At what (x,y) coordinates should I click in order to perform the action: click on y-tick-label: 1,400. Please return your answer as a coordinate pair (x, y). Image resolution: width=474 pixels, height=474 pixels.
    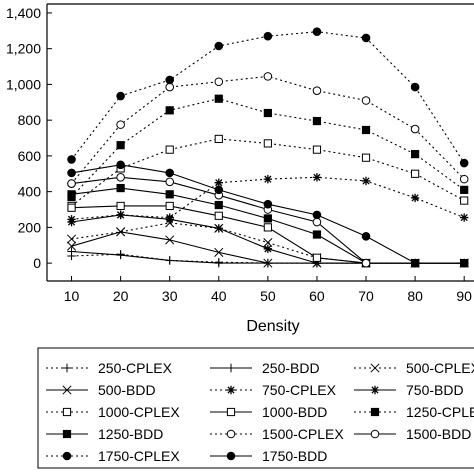
    Looking at the image, I should click on (23, 13).